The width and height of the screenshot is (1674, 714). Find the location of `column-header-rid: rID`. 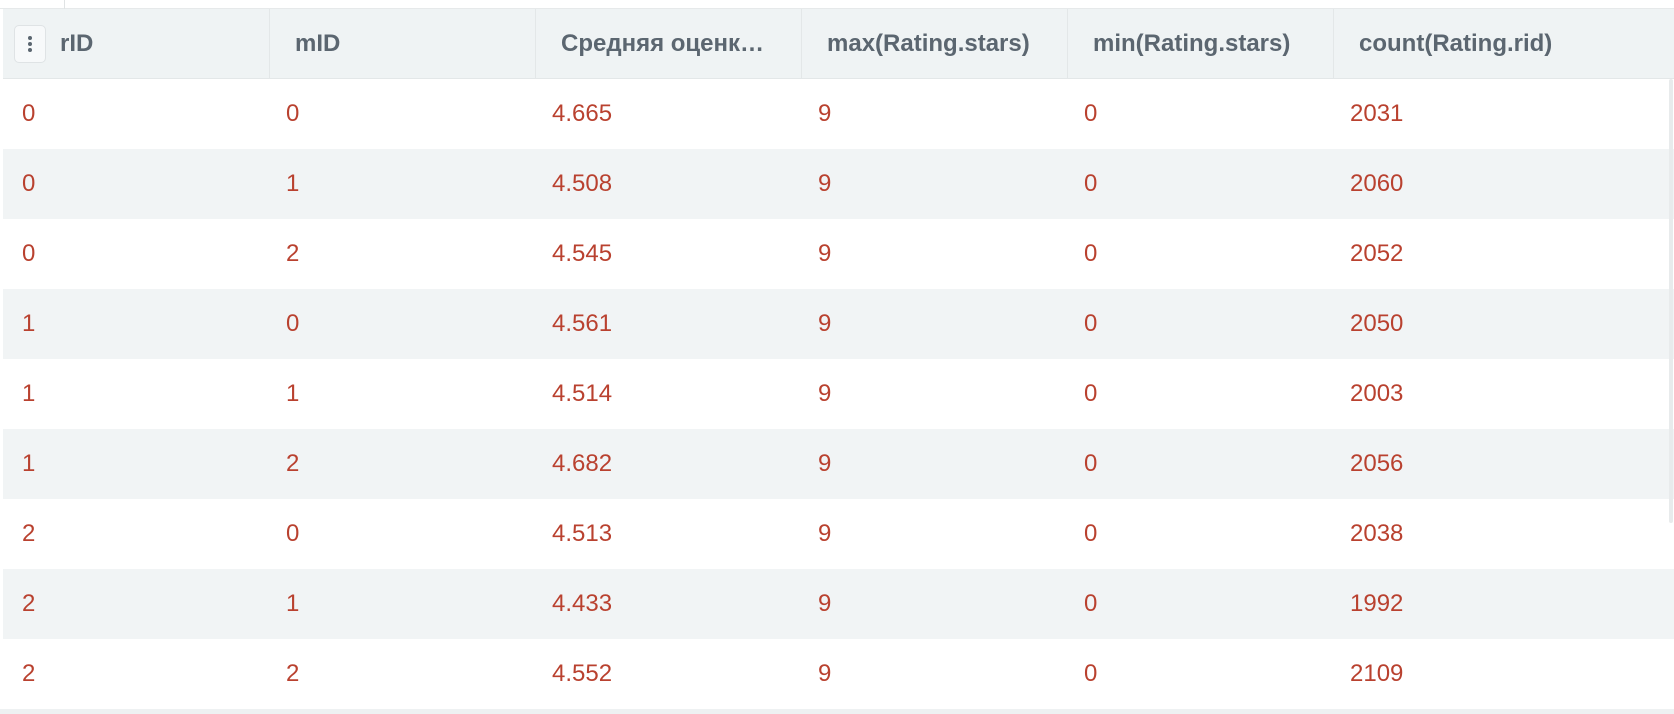

column-header-rid: rID is located at coordinates (136, 44).